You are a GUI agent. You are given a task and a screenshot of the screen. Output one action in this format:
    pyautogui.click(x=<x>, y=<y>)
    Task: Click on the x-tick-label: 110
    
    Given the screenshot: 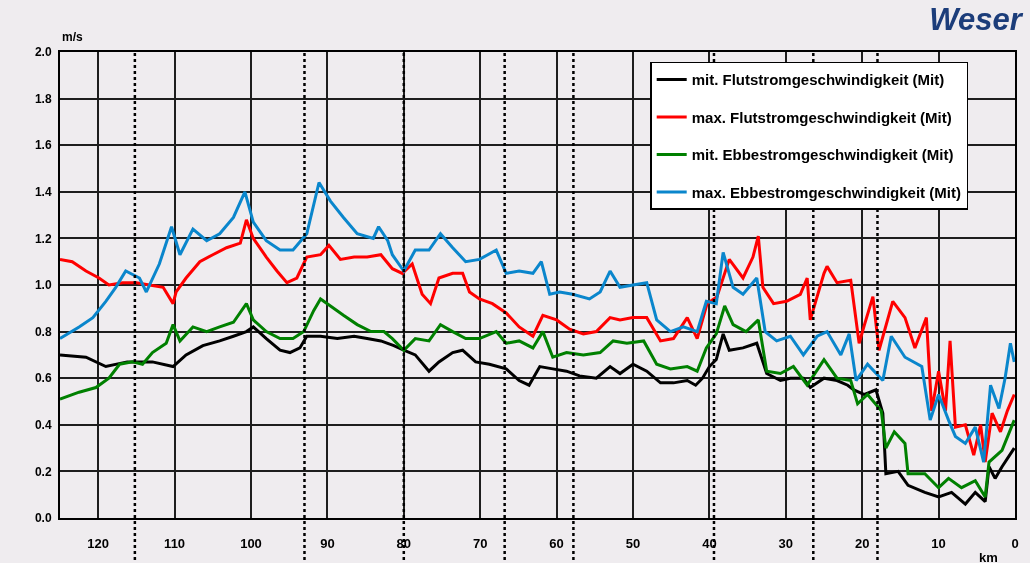 What is the action you would take?
    pyautogui.click(x=175, y=543)
    